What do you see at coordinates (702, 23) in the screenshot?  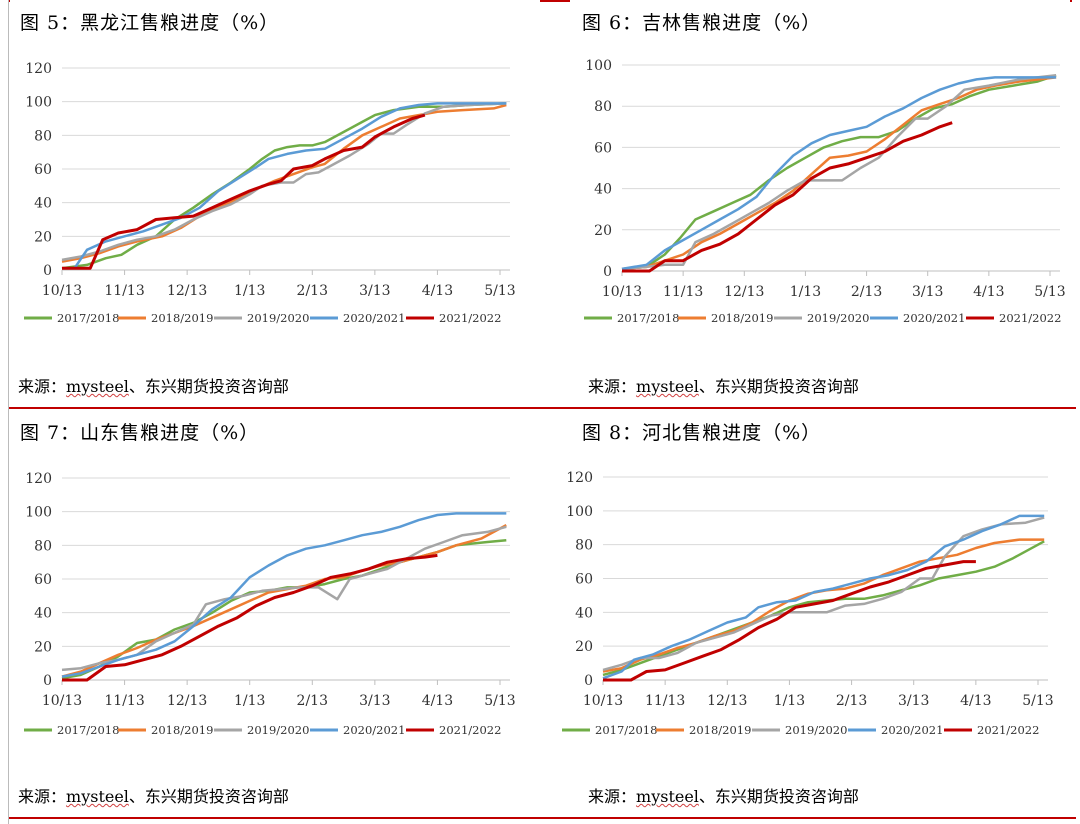 I see `chart-title: 图 6：吉林售粮进度（%）` at bounding box center [702, 23].